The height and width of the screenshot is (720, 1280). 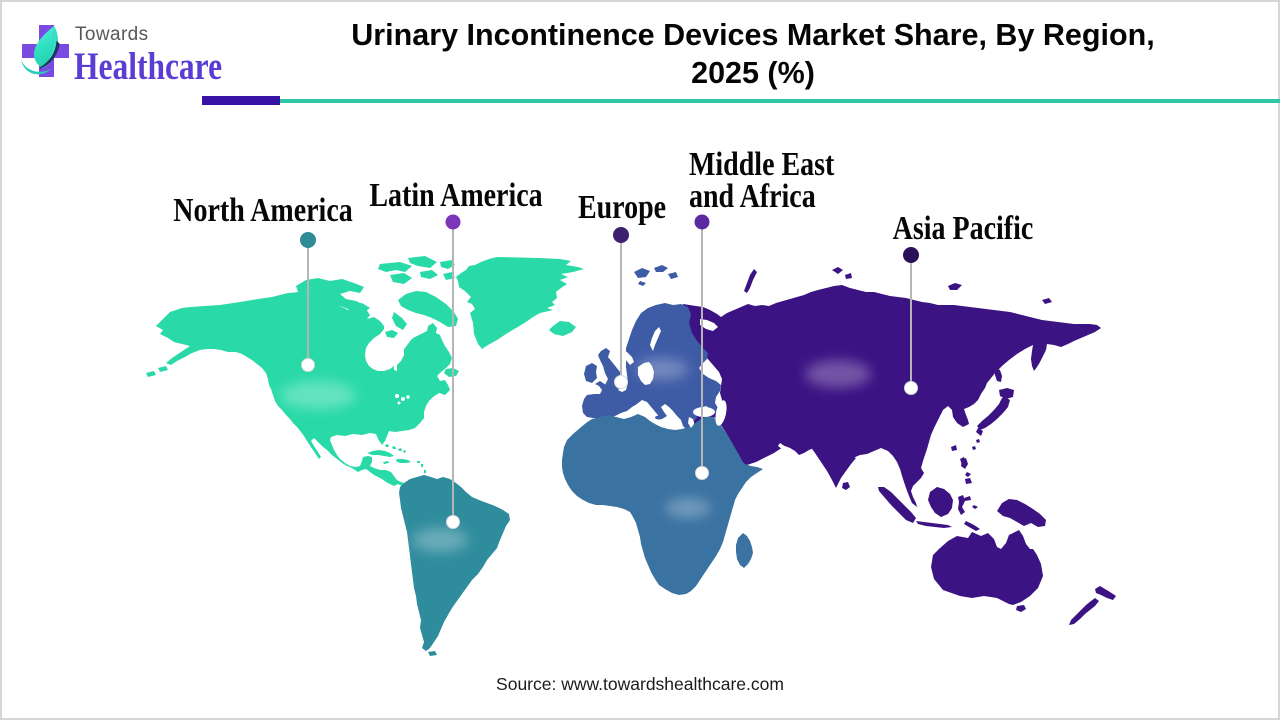 I want to click on svg-text: Latin America, so click(x=455, y=195).